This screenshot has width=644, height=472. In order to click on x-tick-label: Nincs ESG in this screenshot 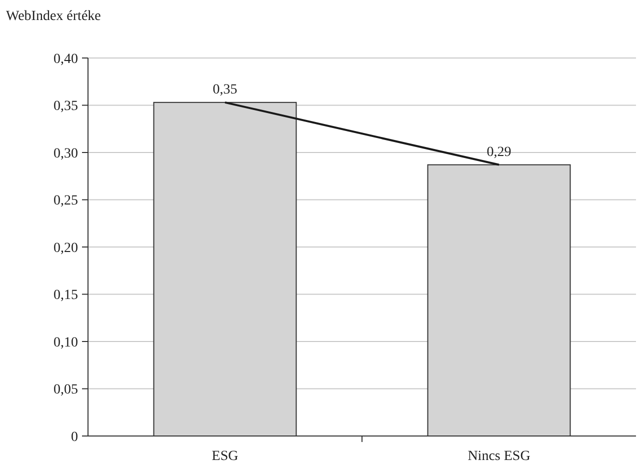, I will do `click(499, 456)`.